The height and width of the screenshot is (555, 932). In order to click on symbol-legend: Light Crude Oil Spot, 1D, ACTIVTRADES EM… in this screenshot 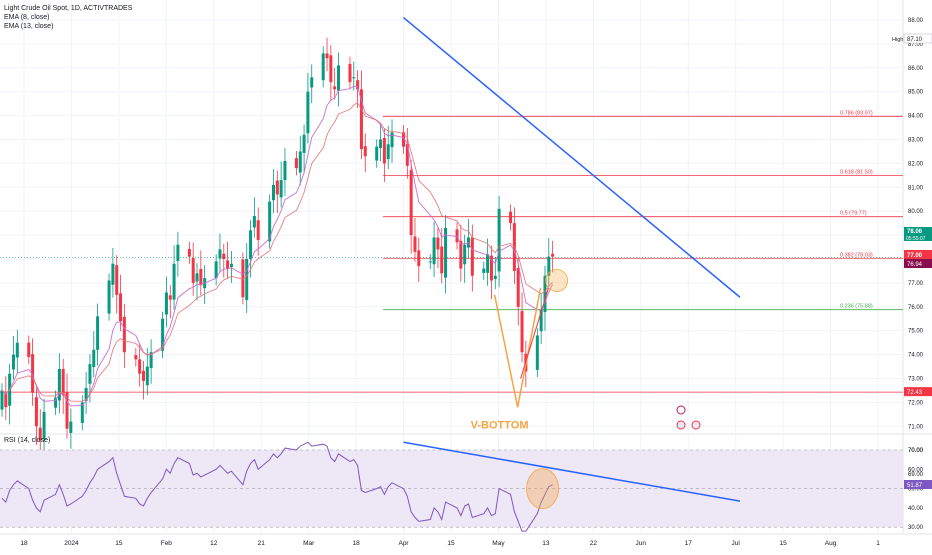, I will do `click(68, 17)`.